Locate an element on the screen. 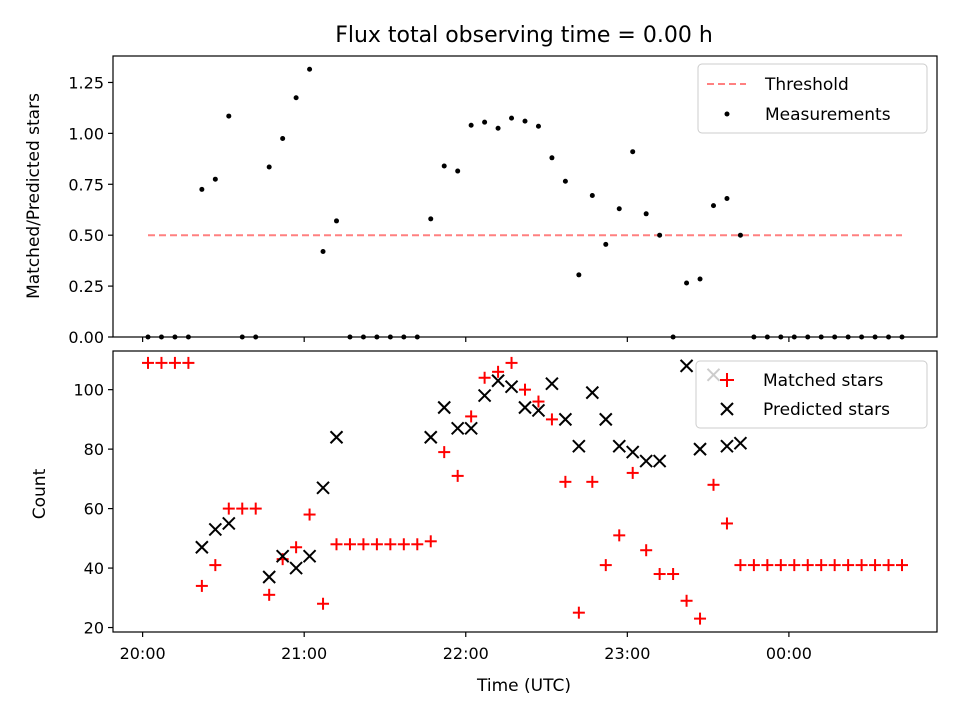 The width and height of the screenshot is (960, 720). count-x-tick-label: 22:00 is located at coordinates (466, 653).